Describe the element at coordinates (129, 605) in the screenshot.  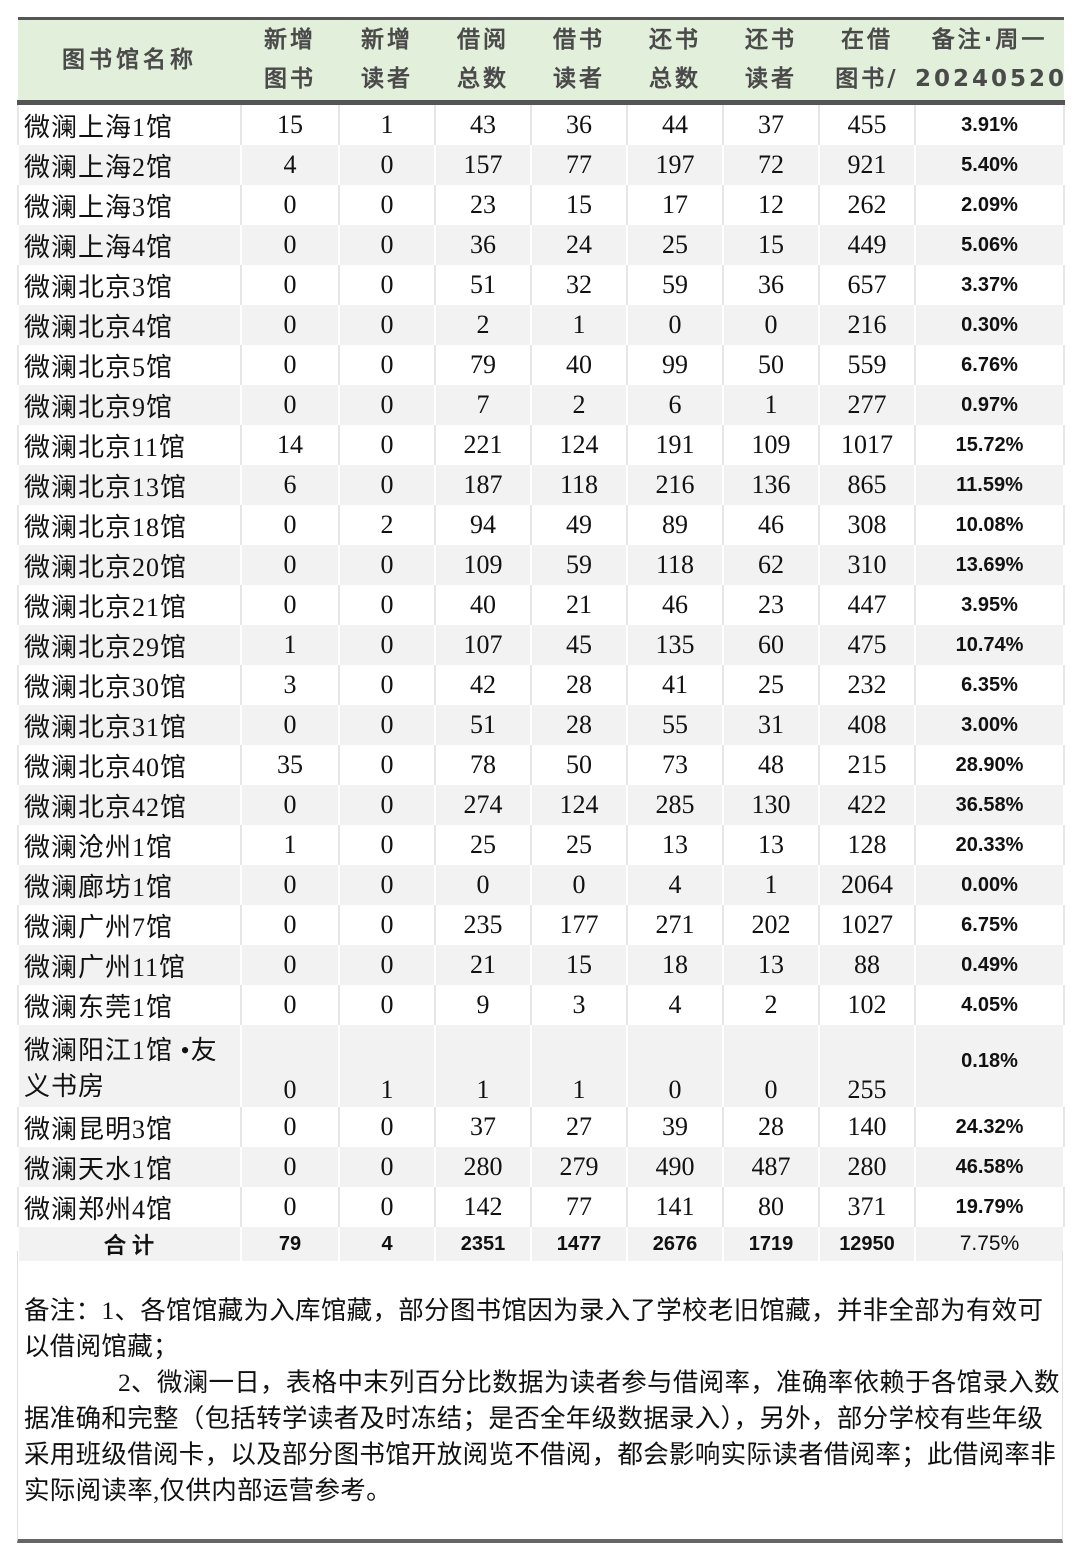
I see `library-name-cell: 微澜北京21馆` at that location.